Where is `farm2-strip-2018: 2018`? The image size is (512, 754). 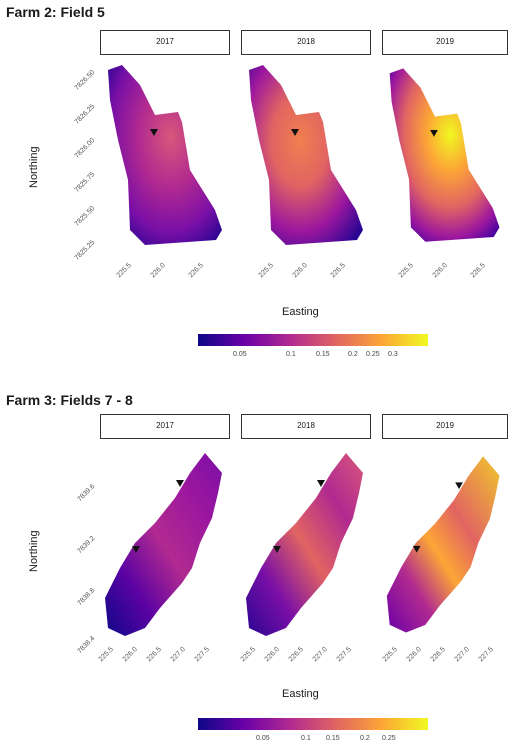
farm2-strip-2018: 2018 is located at coordinates (306, 42).